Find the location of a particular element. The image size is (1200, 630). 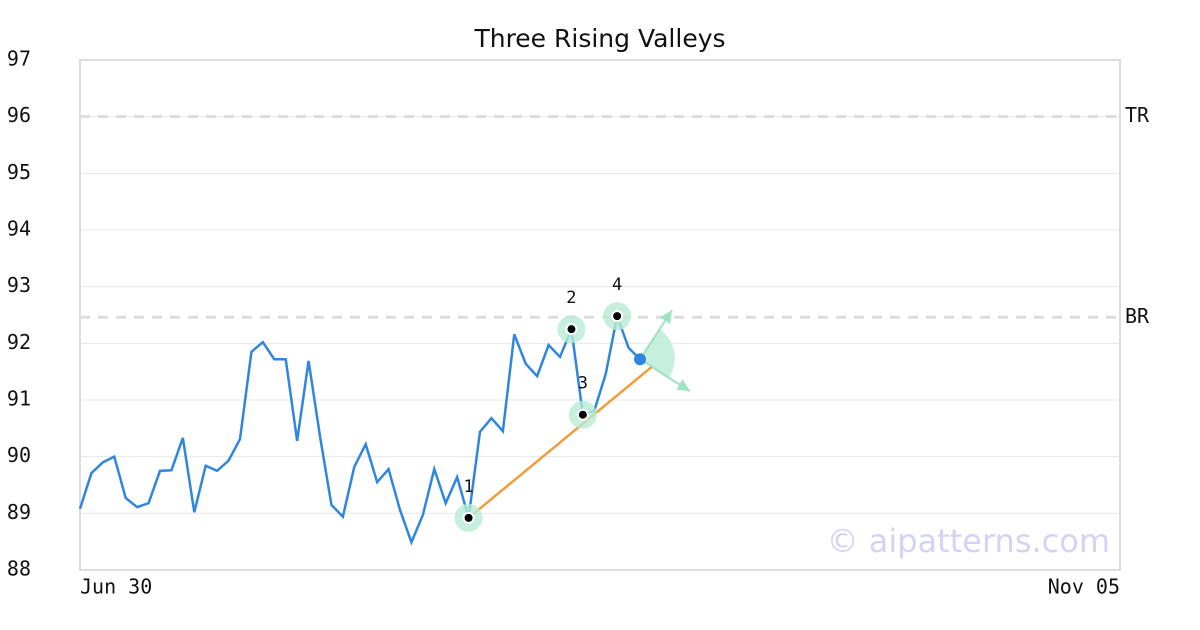

y-tick-label: 93 is located at coordinates (19, 285).